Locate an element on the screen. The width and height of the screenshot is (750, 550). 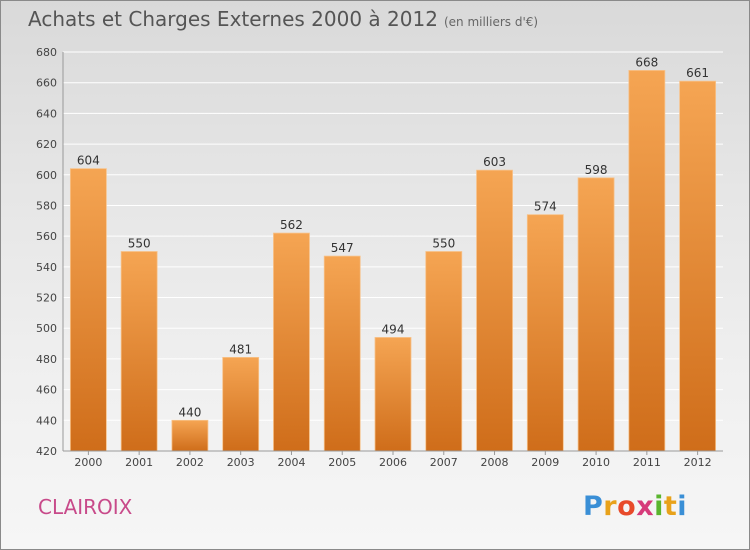
data-label: 598 is located at coordinates (596, 170).